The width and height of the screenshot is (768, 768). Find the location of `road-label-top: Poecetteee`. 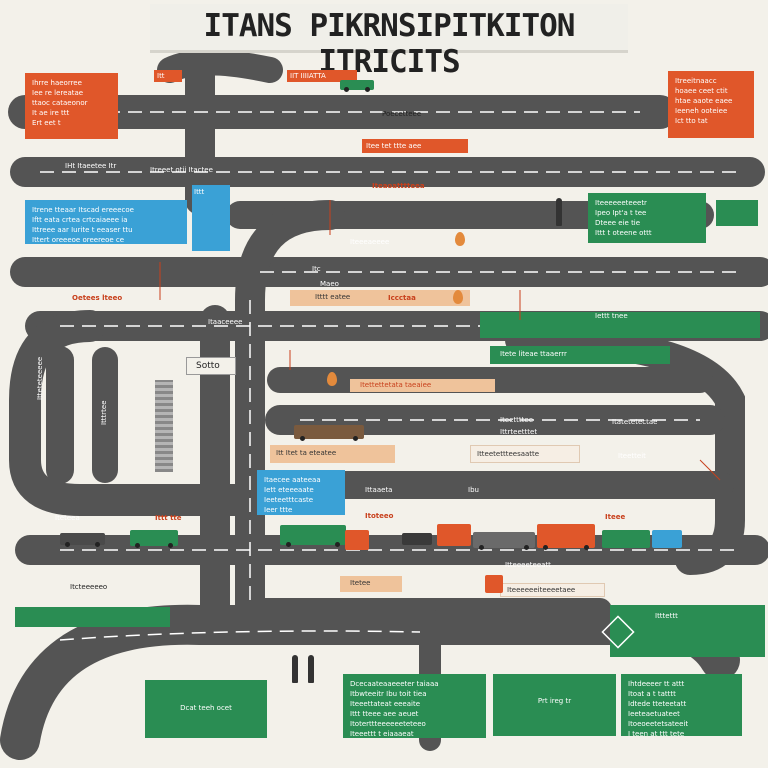

road-label-top: Poecetteee is located at coordinates (402, 114).